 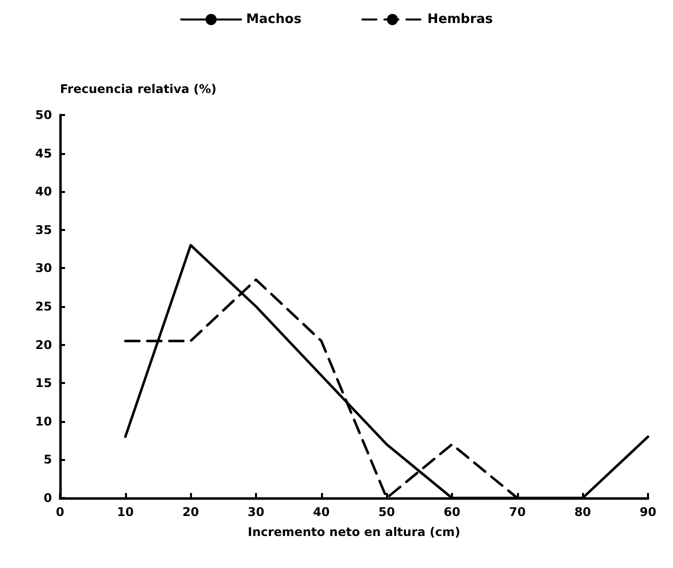 What do you see at coordinates (43, 421) in the screenshot?
I see `y-tick-label: 10` at bounding box center [43, 421].